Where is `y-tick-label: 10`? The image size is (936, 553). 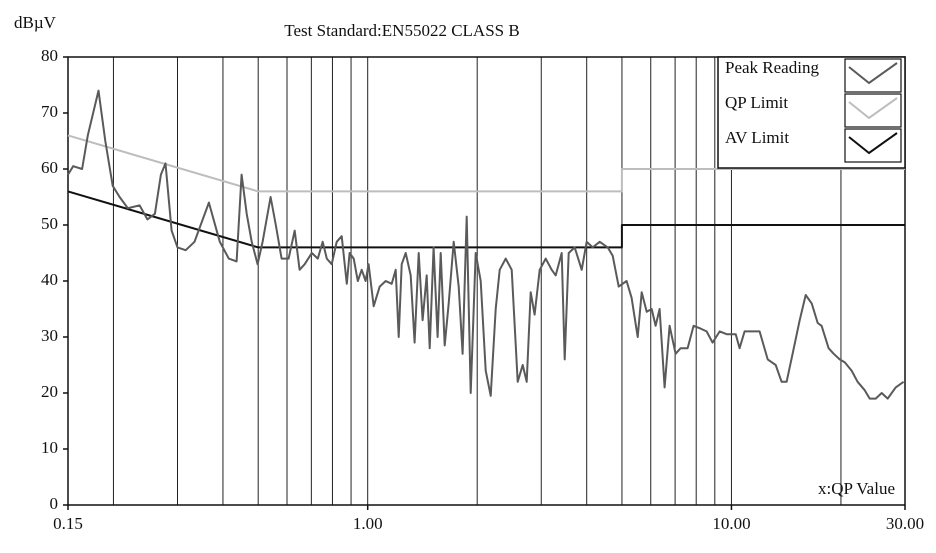
y-tick-label: 10 is located at coordinates (49, 447).